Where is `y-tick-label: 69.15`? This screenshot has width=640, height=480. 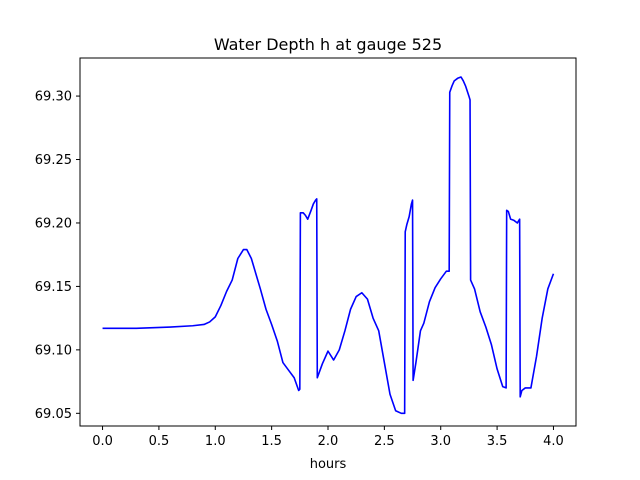 y-tick-label: 69.15 is located at coordinates (53, 287).